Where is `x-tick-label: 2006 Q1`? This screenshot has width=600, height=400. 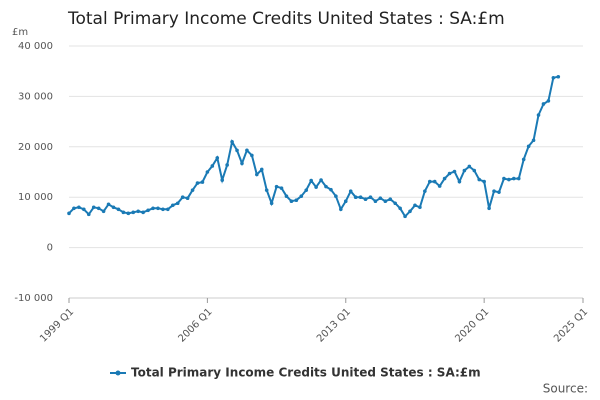
x-tick-label: 2006 Q1 is located at coordinates (196, 325).